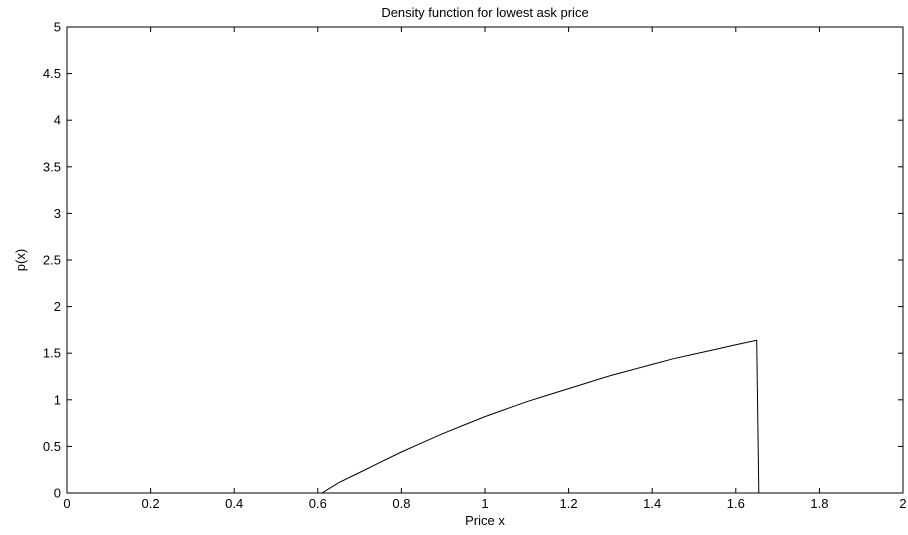 The image size is (908, 535). What do you see at coordinates (151, 503) in the screenshot?
I see `x-tick-label: 0.2` at bounding box center [151, 503].